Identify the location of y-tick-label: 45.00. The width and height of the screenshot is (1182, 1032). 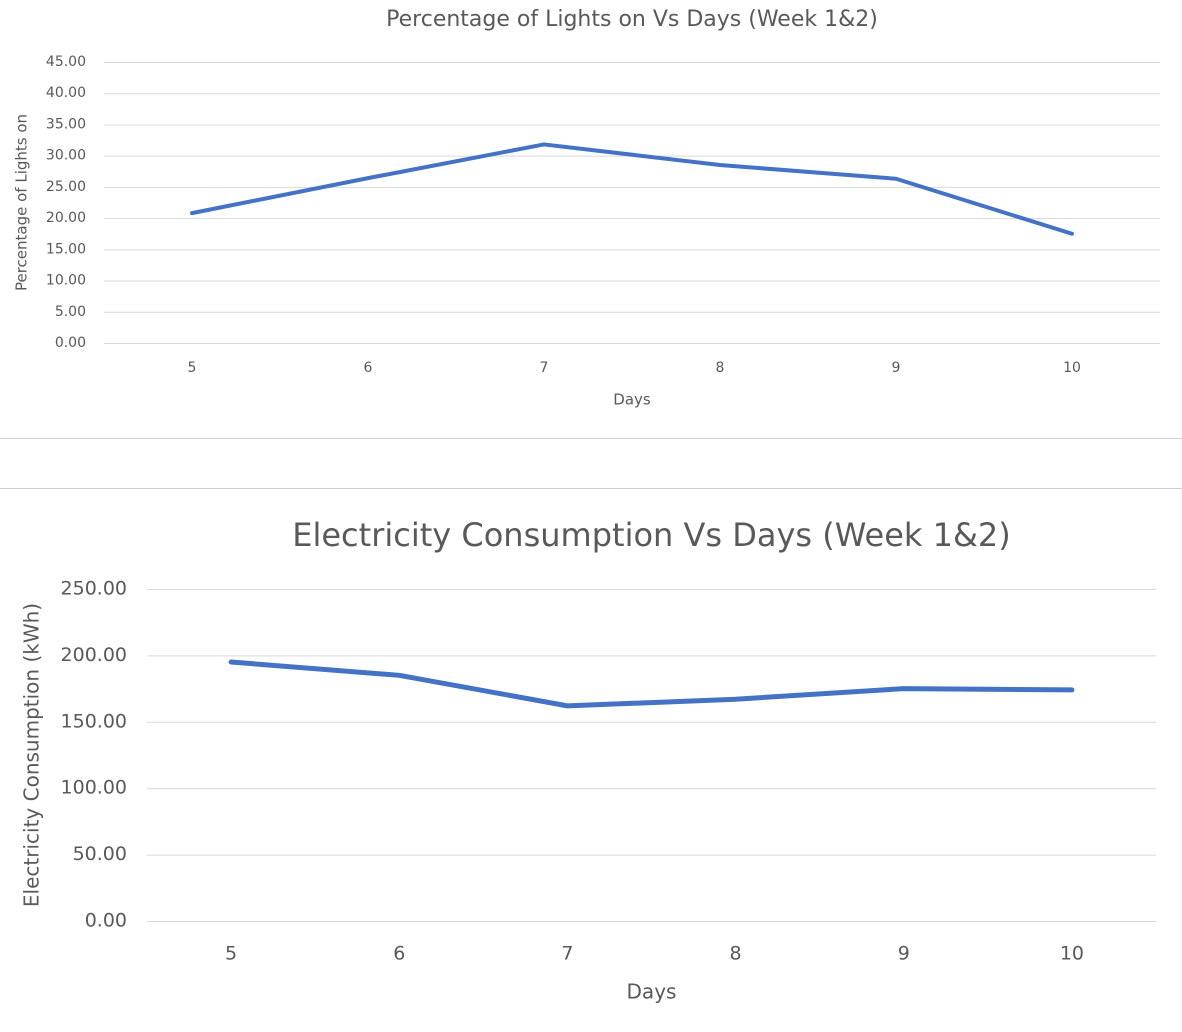
(66, 62).